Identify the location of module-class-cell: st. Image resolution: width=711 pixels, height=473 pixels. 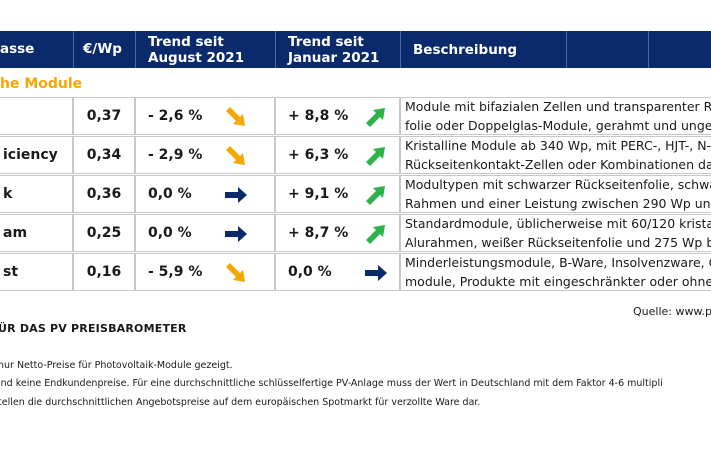
(36, 272).